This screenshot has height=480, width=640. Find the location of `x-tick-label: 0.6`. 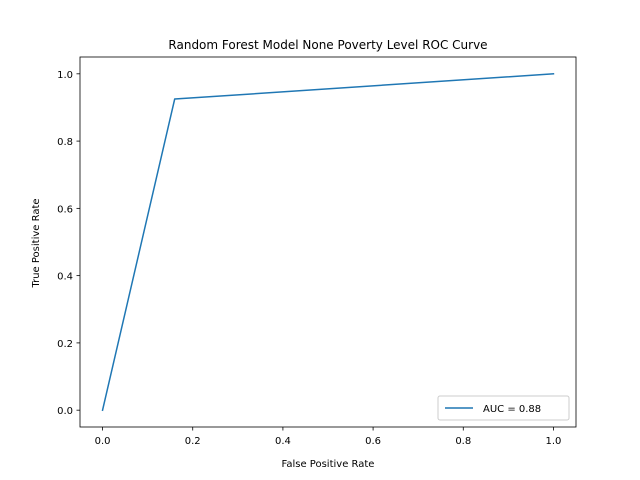

x-tick-label: 0.6 is located at coordinates (373, 441).